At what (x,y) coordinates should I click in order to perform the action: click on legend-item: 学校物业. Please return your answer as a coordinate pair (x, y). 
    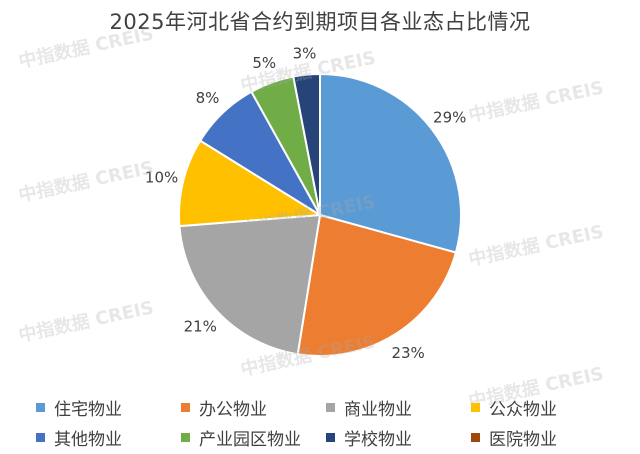
    Looking at the image, I should click on (398, 437).